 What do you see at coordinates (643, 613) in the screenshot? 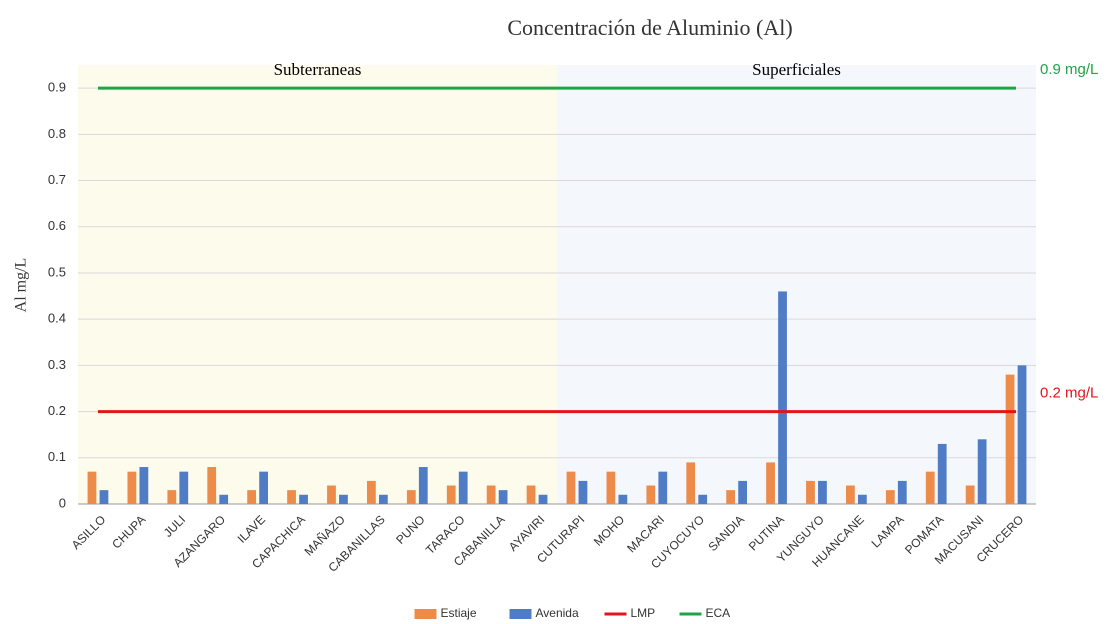
I see `legend-label: LMP` at bounding box center [643, 613].